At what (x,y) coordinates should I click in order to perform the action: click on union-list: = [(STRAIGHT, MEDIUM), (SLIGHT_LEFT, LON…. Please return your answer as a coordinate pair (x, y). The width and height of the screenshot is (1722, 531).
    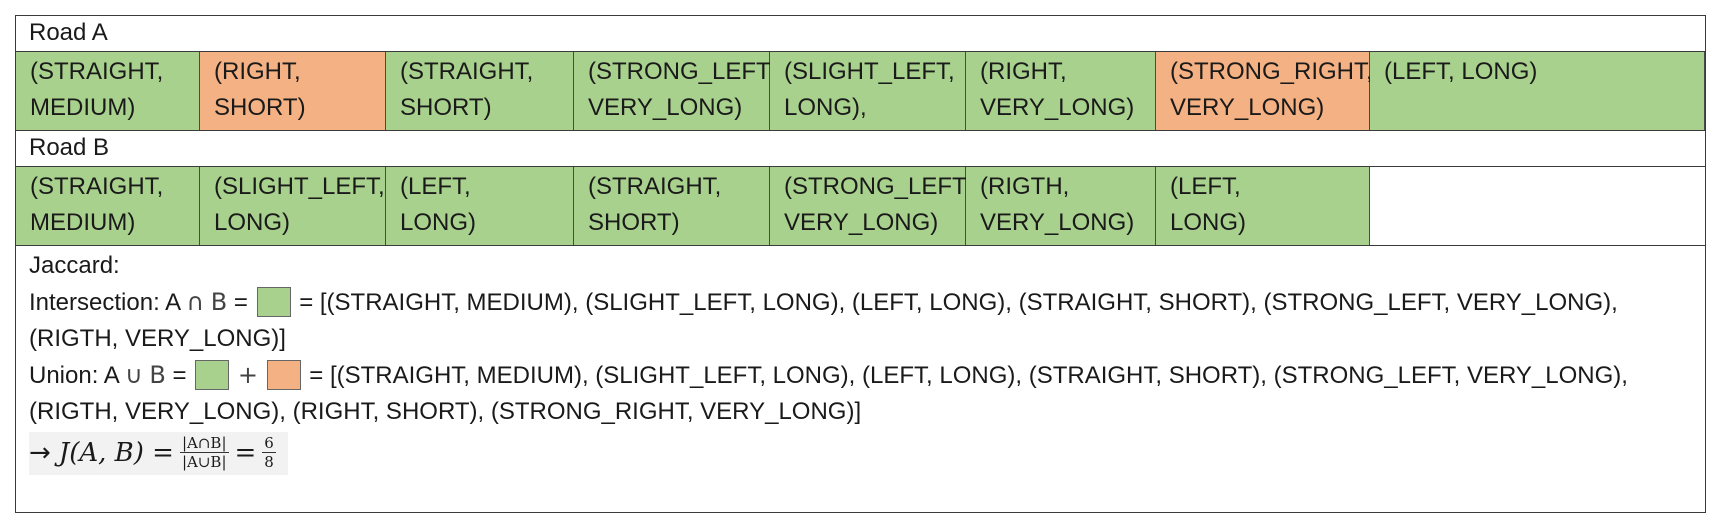
    Looking at the image, I should click on (968, 375).